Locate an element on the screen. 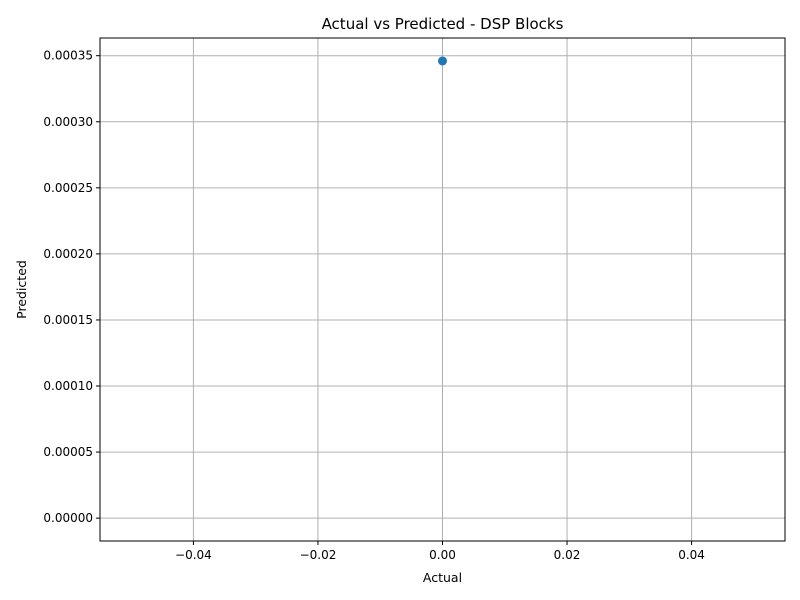 This screenshot has width=800, height=600. x-tick-label: 0.02 is located at coordinates (567, 555).